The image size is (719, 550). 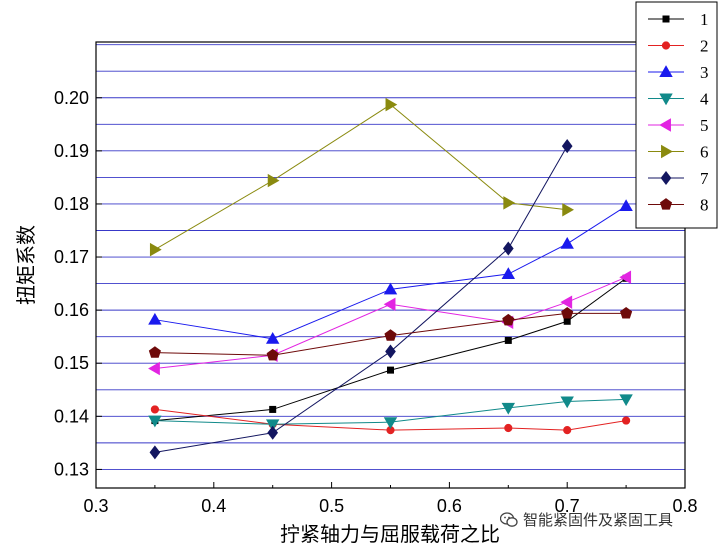 What do you see at coordinates (598, 520) in the screenshot?
I see `watermark-text: 智能紧固件及紧固工具` at bounding box center [598, 520].